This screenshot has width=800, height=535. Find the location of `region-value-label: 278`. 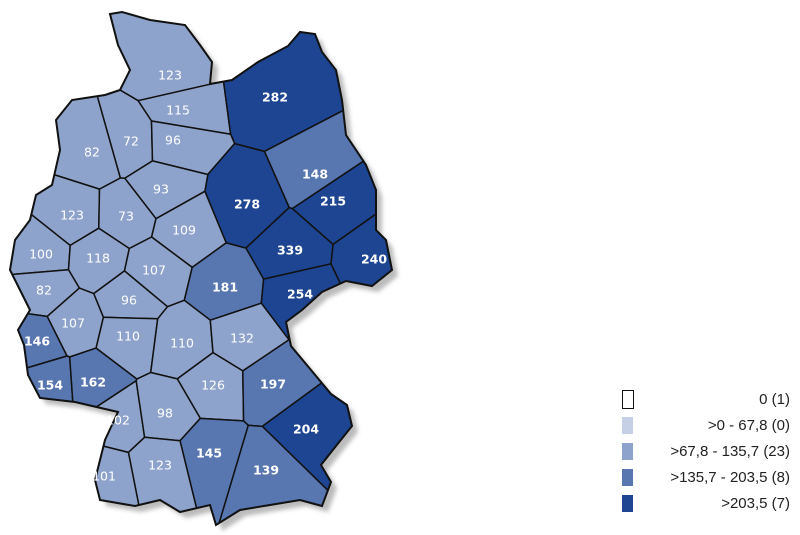

region-value-label: 278 is located at coordinates (247, 204).